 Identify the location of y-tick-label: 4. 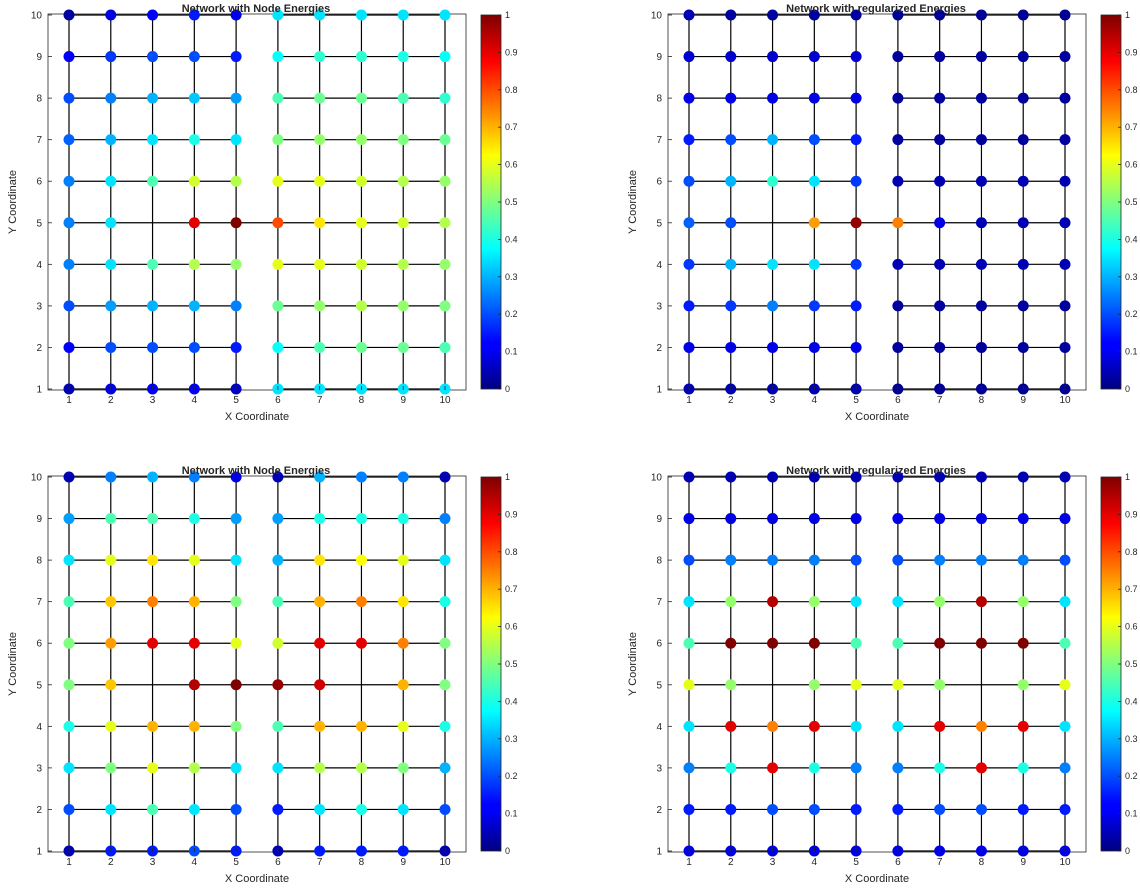
(39, 265).